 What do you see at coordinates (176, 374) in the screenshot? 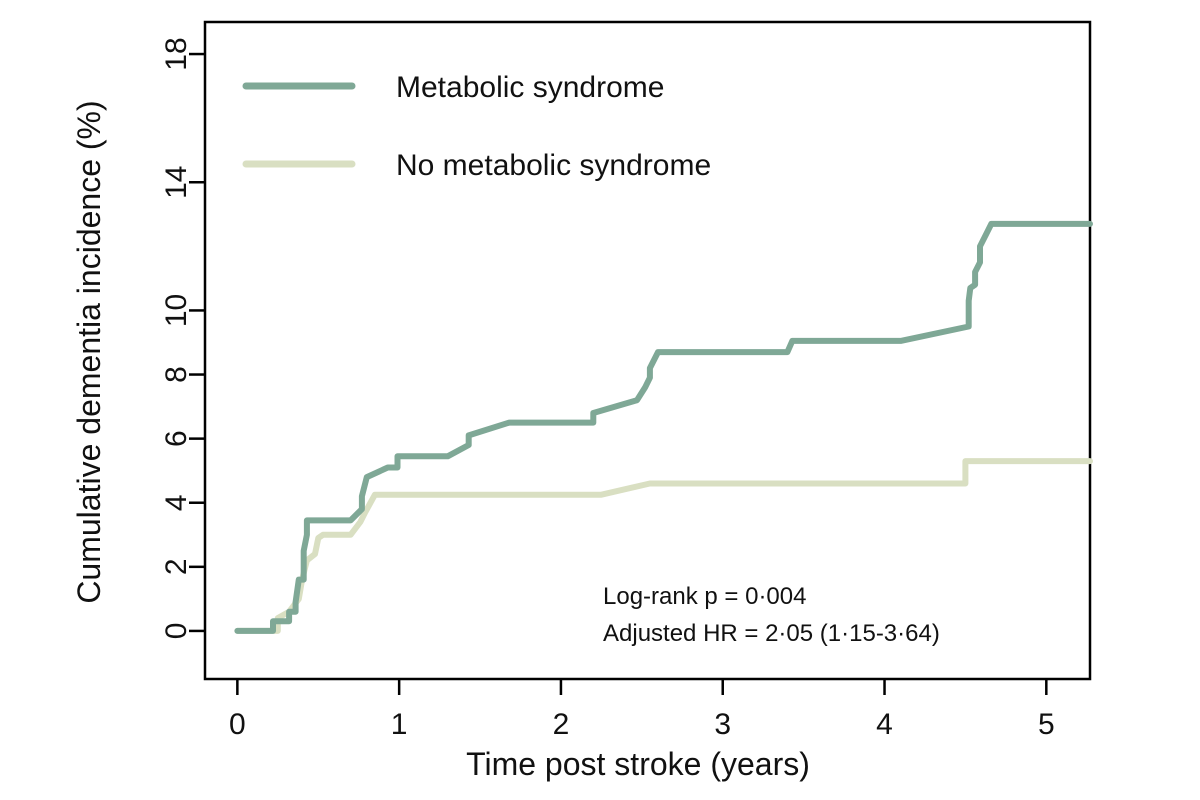
I see `y-tick-label: 8` at bounding box center [176, 374].